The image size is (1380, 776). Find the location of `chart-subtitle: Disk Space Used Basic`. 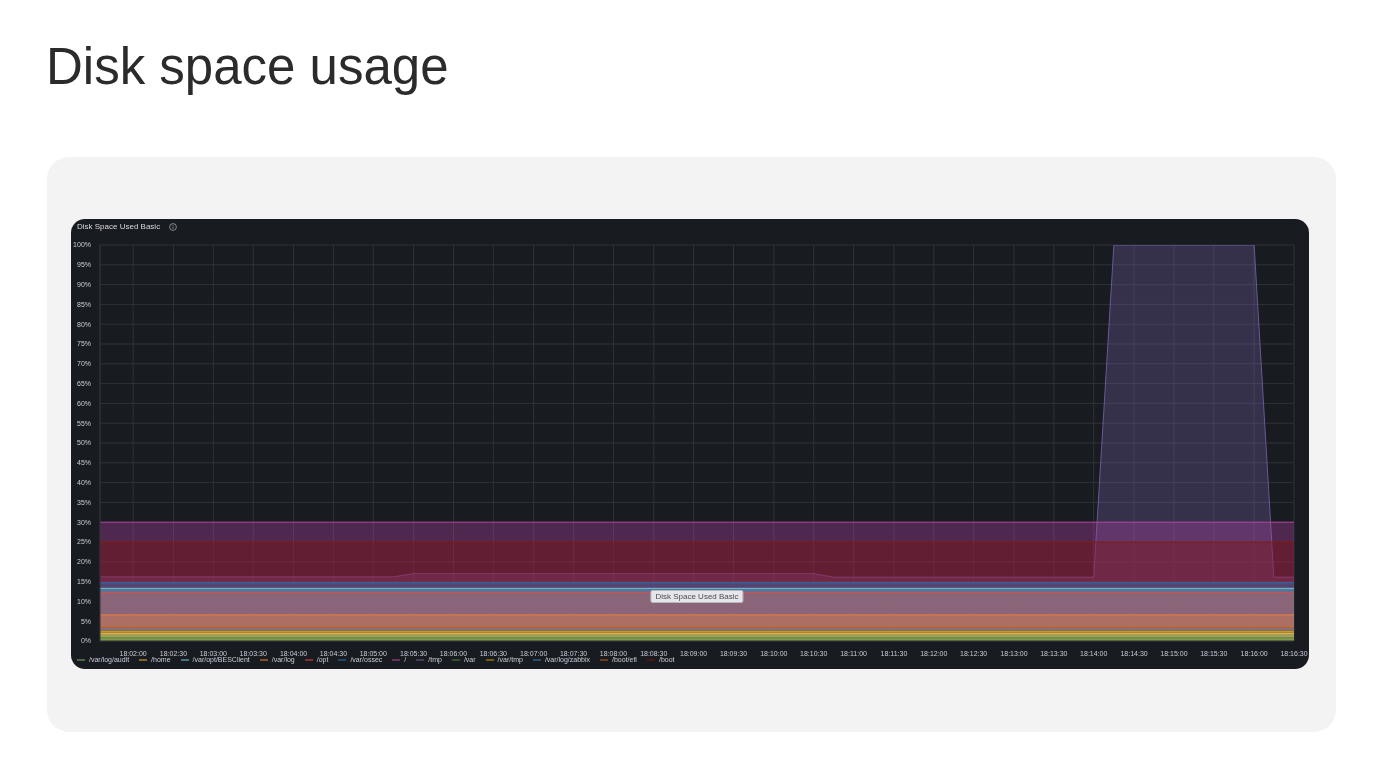

chart-subtitle: Disk Space Used Basic is located at coordinates (119, 226).